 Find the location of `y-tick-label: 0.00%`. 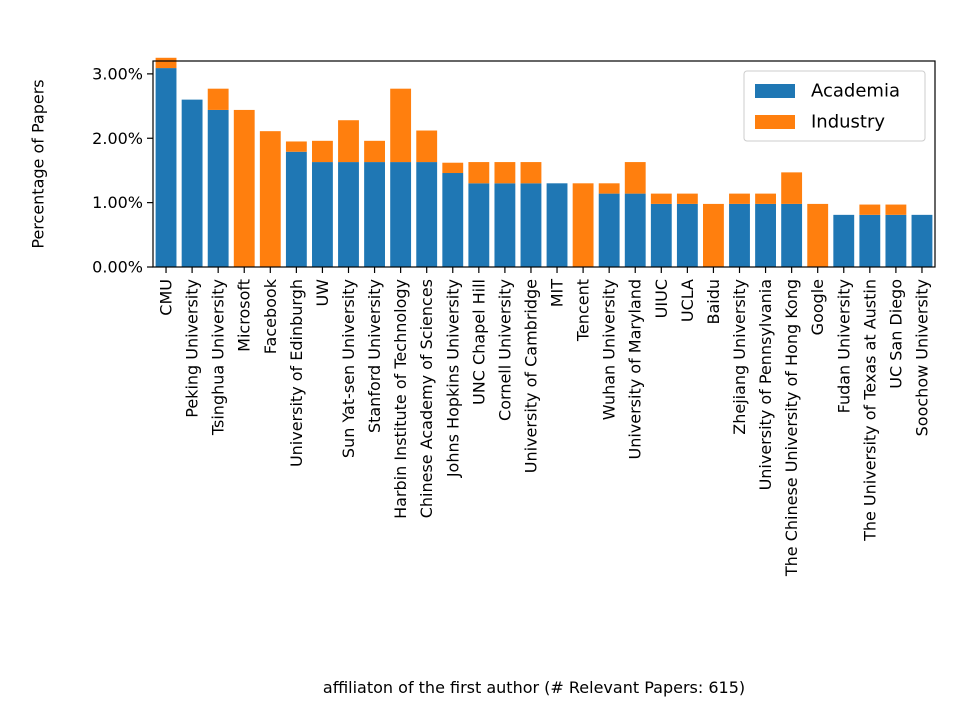

y-tick-label: 0.00% is located at coordinates (117, 267).